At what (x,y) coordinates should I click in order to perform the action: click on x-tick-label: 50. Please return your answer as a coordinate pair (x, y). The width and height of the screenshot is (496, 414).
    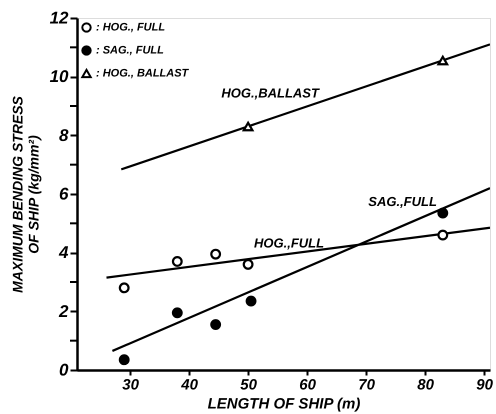
    Looking at the image, I should click on (249, 385).